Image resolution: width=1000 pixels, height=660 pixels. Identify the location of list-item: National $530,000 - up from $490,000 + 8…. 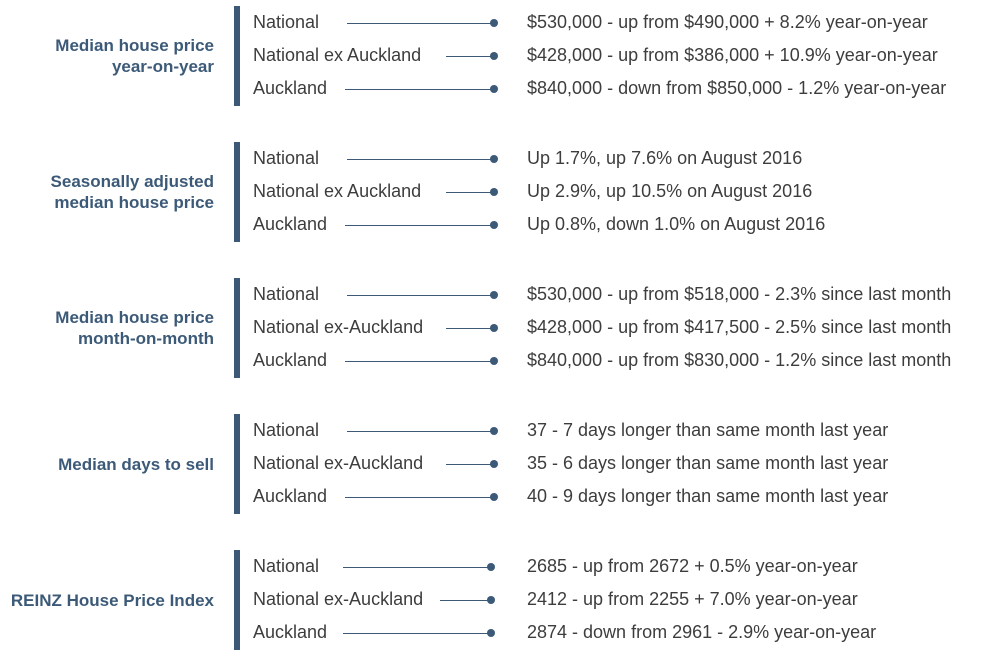
(500, 22).